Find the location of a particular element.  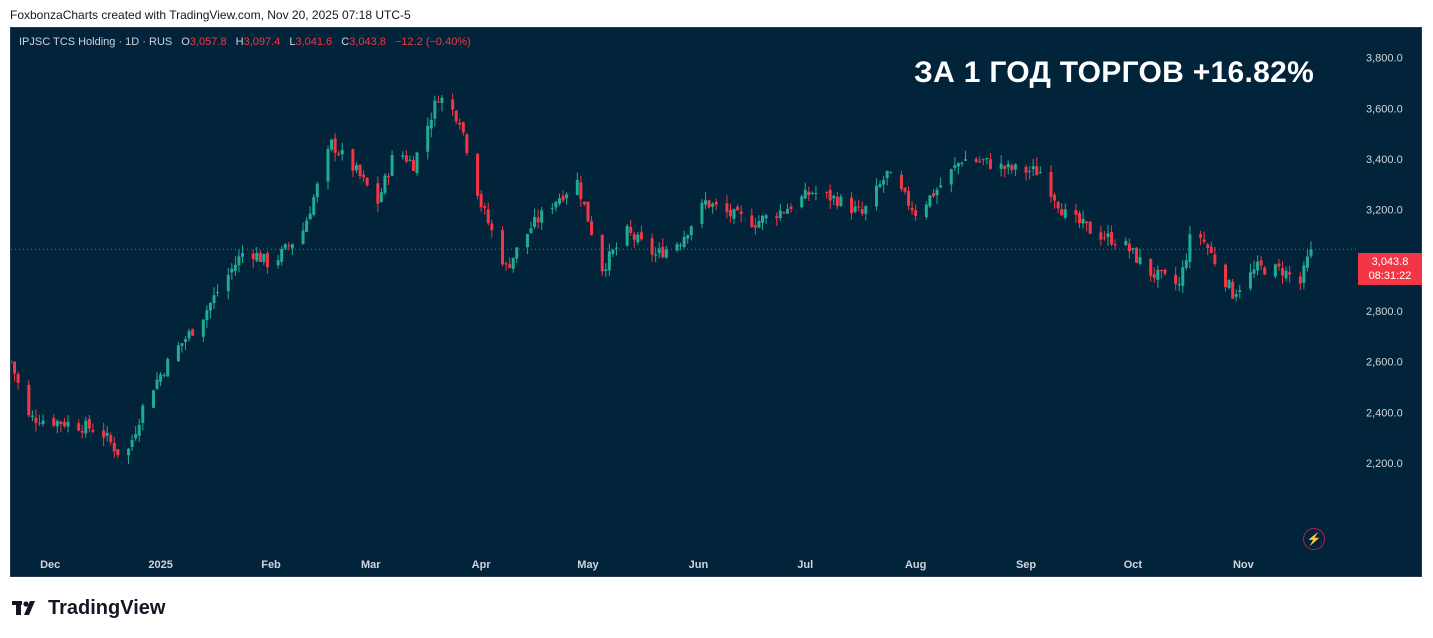

legend-close-label: C is located at coordinates (345, 42).